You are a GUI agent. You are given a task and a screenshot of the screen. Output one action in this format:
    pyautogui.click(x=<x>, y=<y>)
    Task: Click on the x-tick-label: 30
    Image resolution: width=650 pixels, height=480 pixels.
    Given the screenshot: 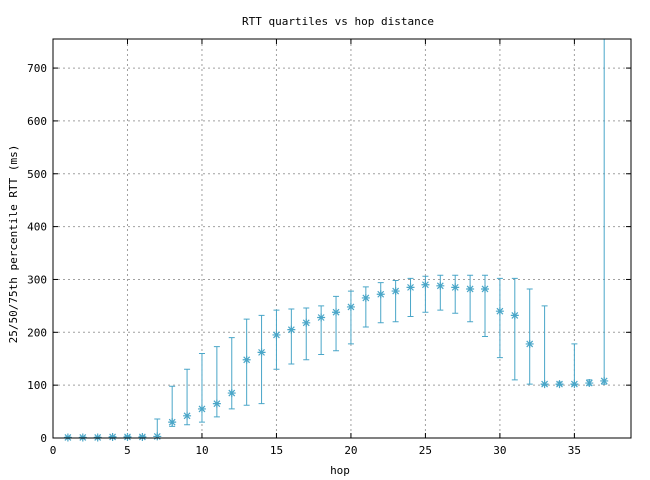 What is the action you would take?
    pyautogui.click(x=499, y=450)
    